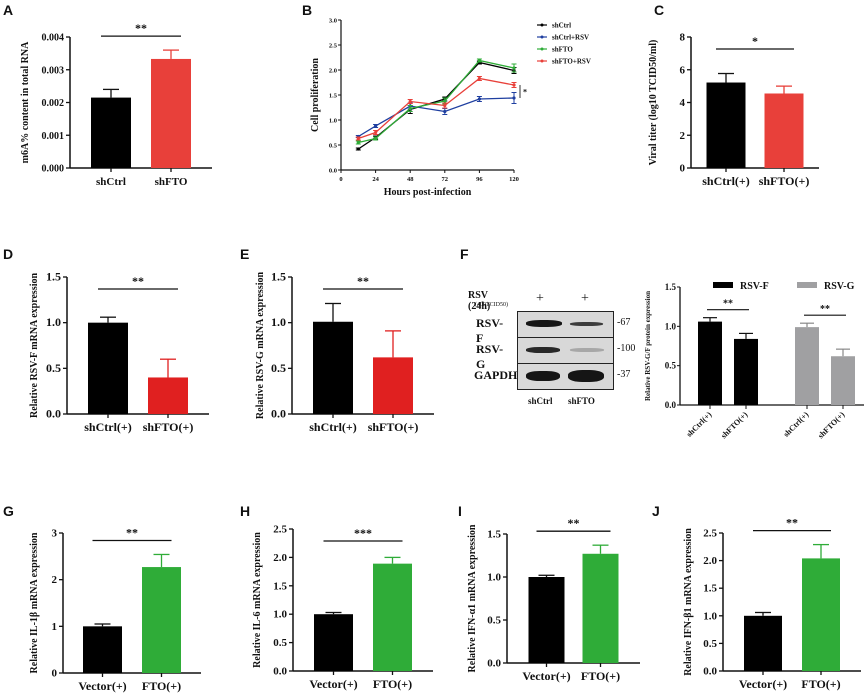 This screenshot has width=866, height=695. What do you see at coordinates (53, 103) in the screenshot?
I see `chart-A-y-tick-label: 0.002` at bounding box center [53, 103].